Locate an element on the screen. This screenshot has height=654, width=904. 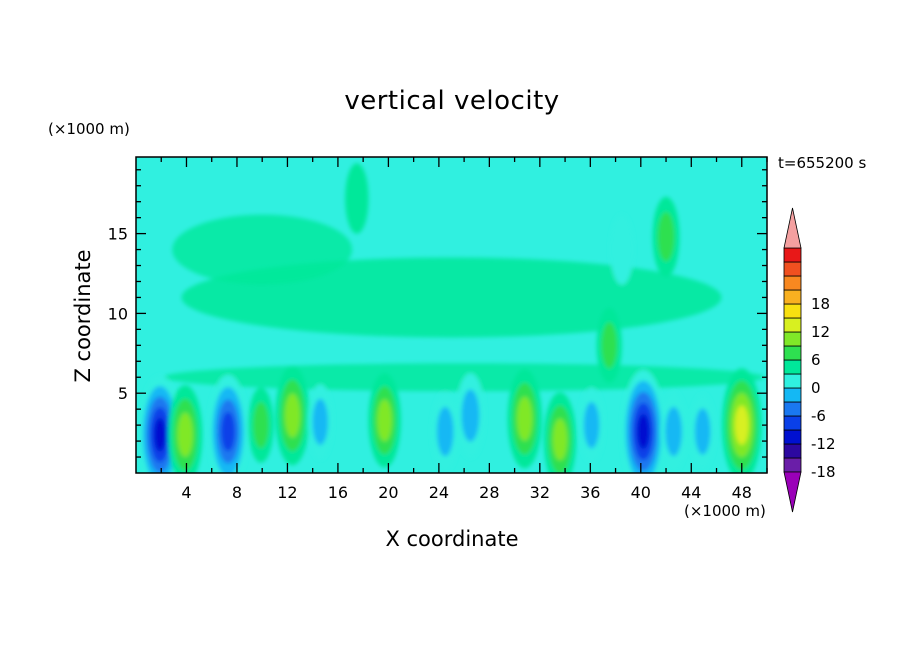
x-tick-label: 4 is located at coordinates (186, 492).